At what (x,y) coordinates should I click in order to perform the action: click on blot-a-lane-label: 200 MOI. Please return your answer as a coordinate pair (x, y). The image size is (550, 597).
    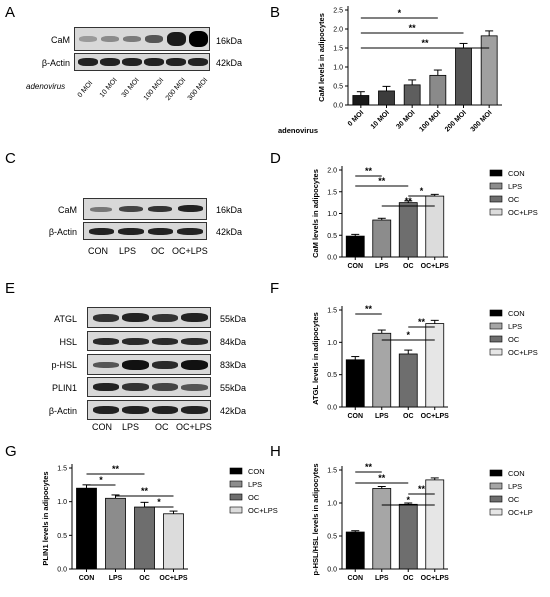
    Looking at the image, I should click on (176, 89).